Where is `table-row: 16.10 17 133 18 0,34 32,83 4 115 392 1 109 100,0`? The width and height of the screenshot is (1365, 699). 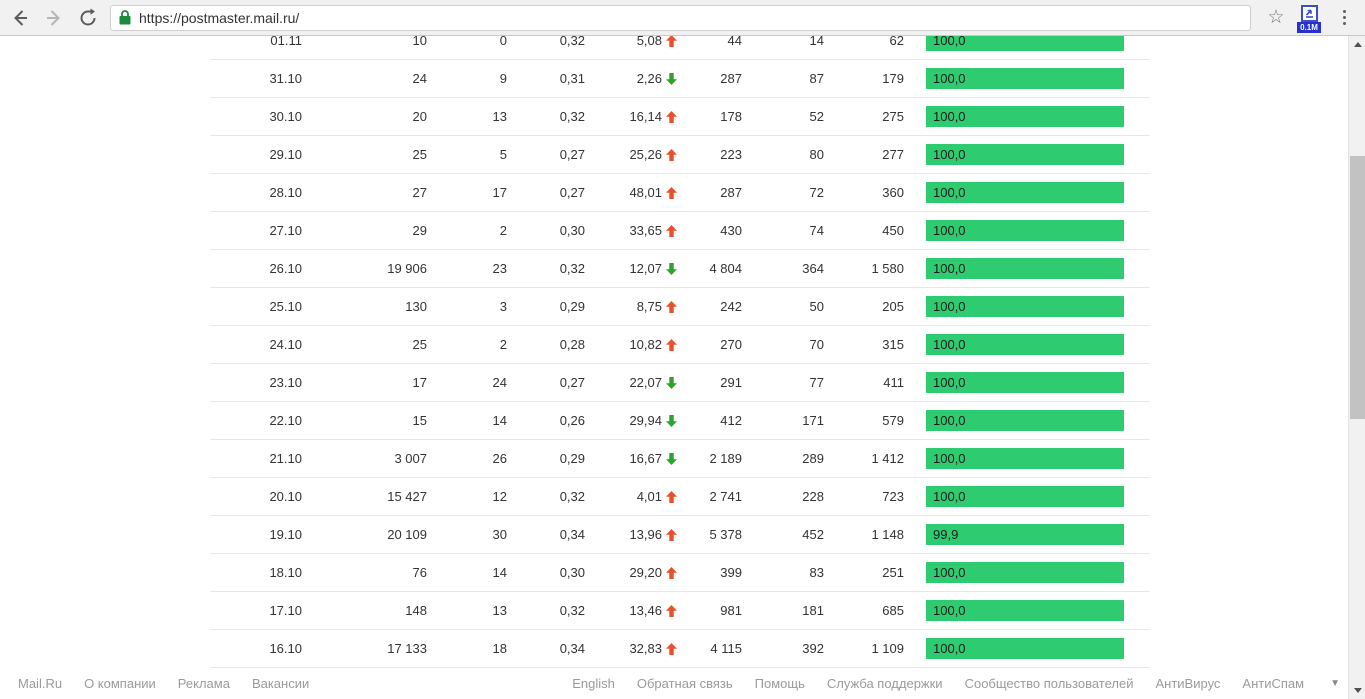 table-row: 16.10 17 133 18 0,34 32,83 4 115 392 1 109 100,0 is located at coordinates (680, 649).